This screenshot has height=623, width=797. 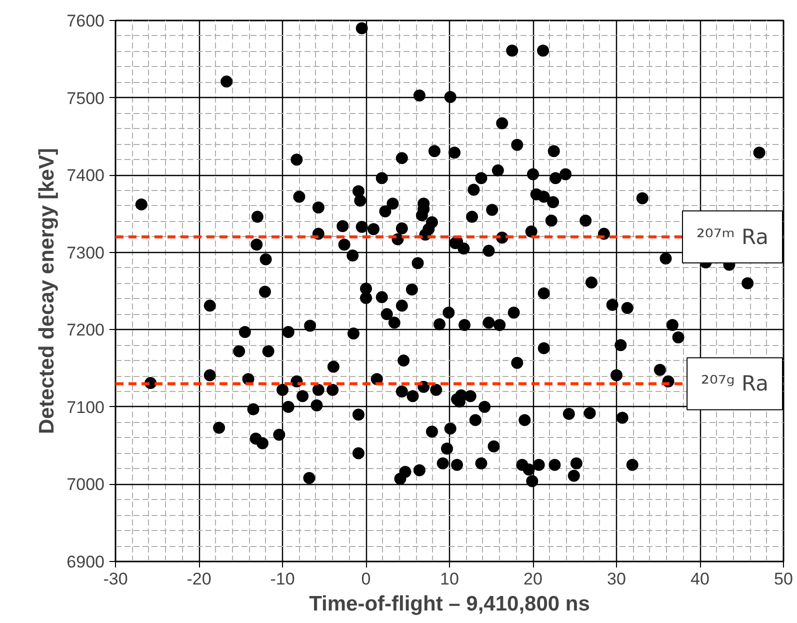 I want to click on x-tick-label: 0, so click(x=366, y=579).